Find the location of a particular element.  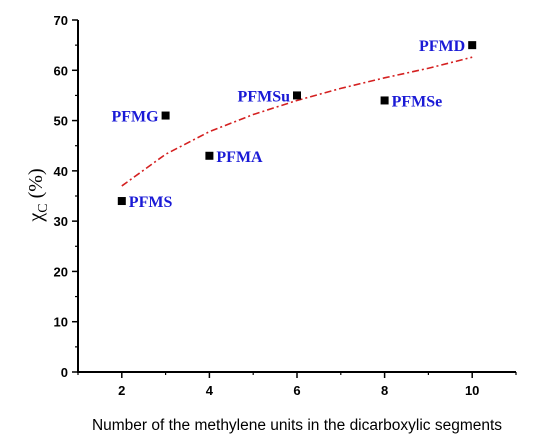

x-tick-label: 10 is located at coordinates (472, 390).